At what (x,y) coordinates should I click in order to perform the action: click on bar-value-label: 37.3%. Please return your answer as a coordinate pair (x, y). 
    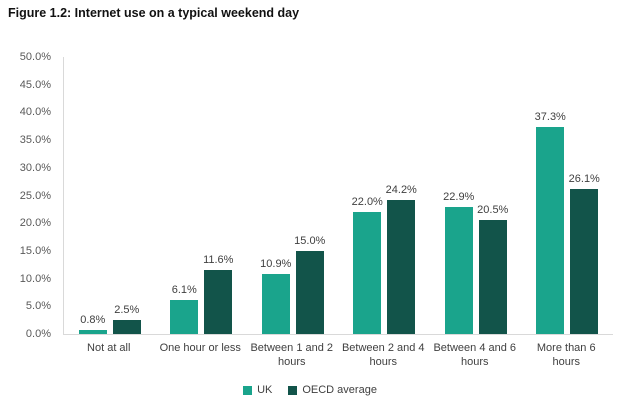
    Looking at the image, I should click on (550, 117).